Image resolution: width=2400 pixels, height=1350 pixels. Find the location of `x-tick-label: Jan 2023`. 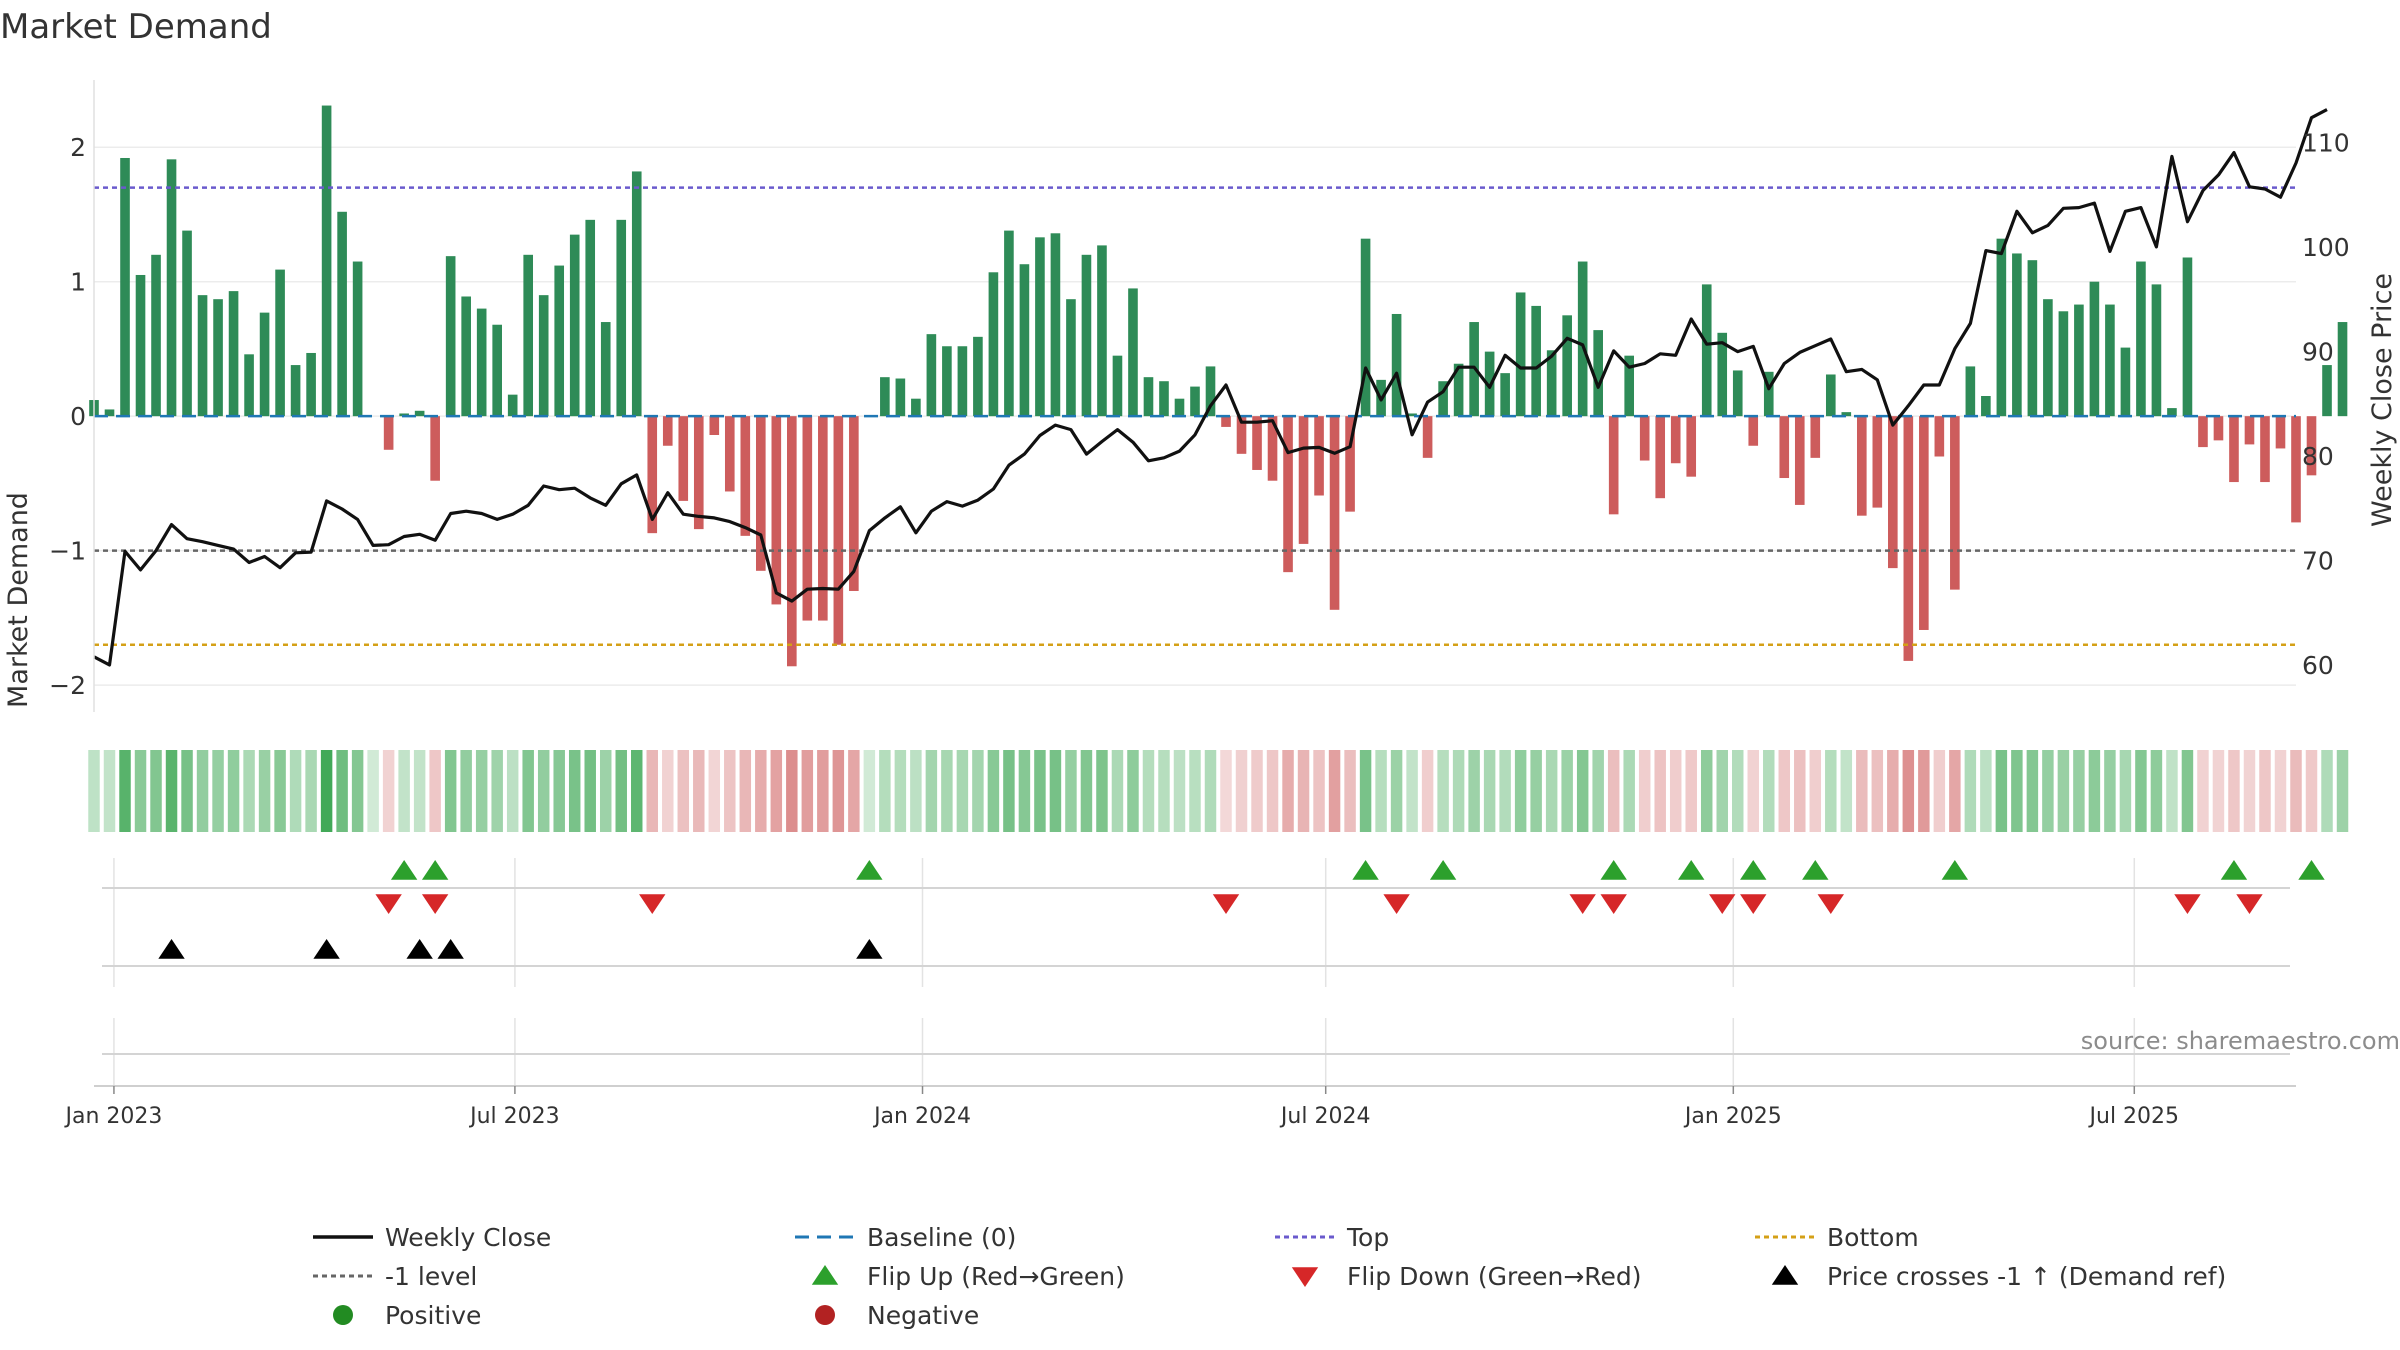

x-tick-label: Jan 2023 is located at coordinates (112, 1116).